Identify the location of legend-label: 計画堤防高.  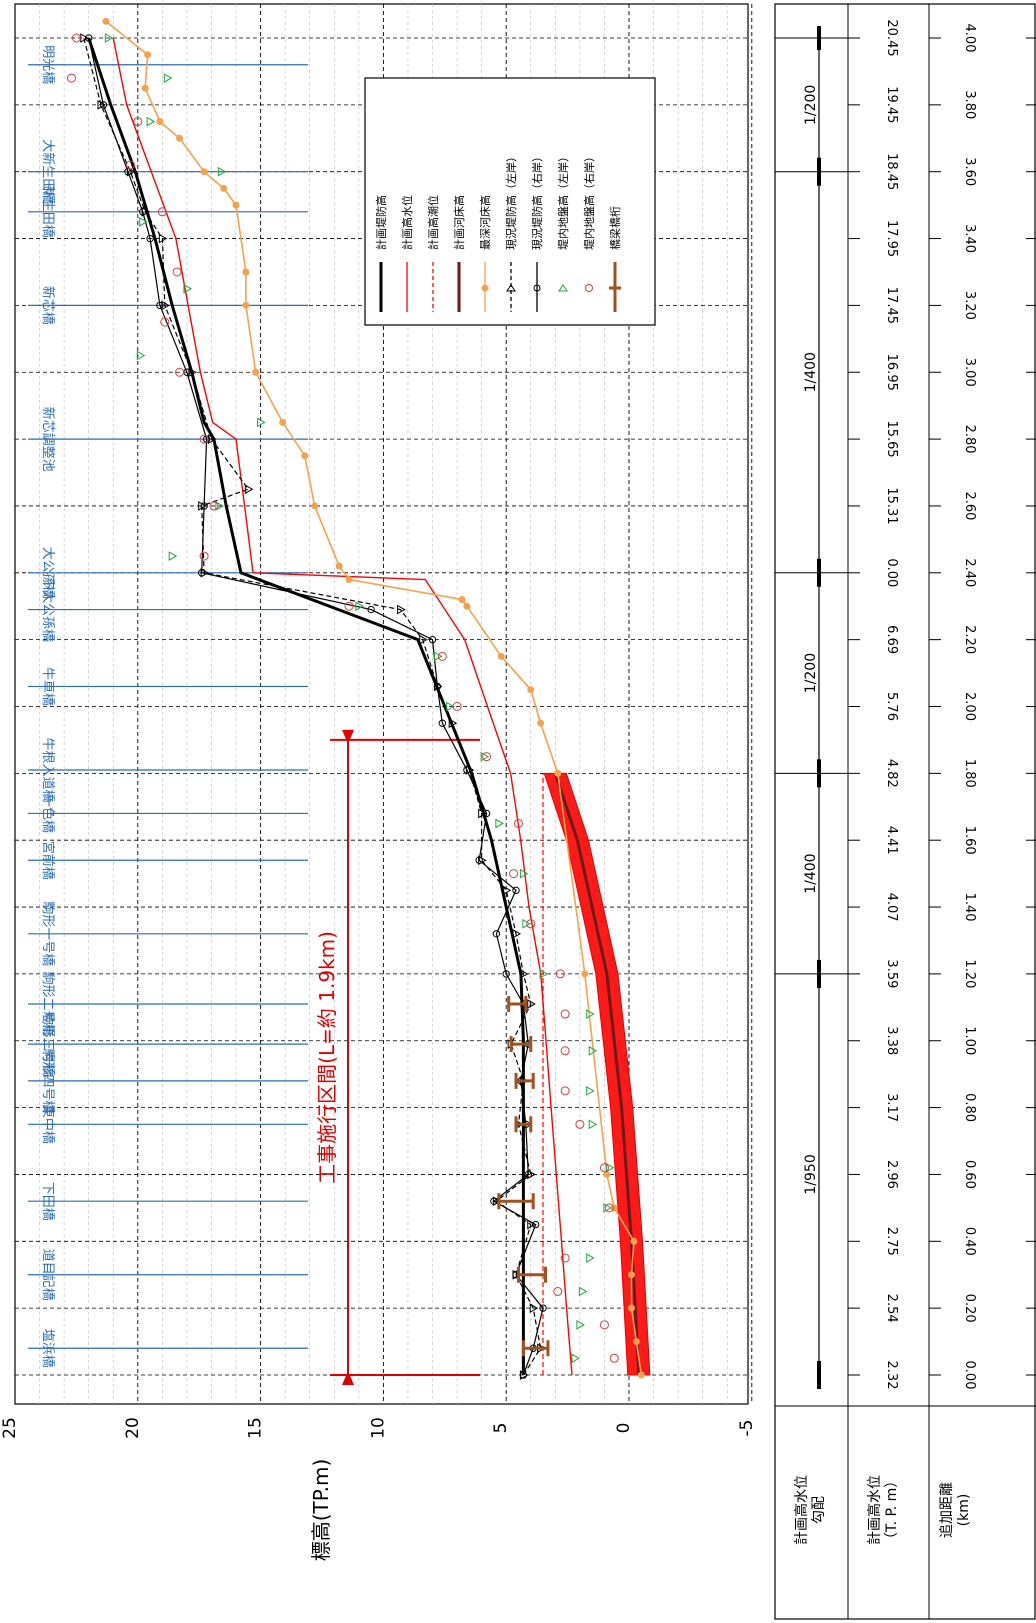
(381, 222).